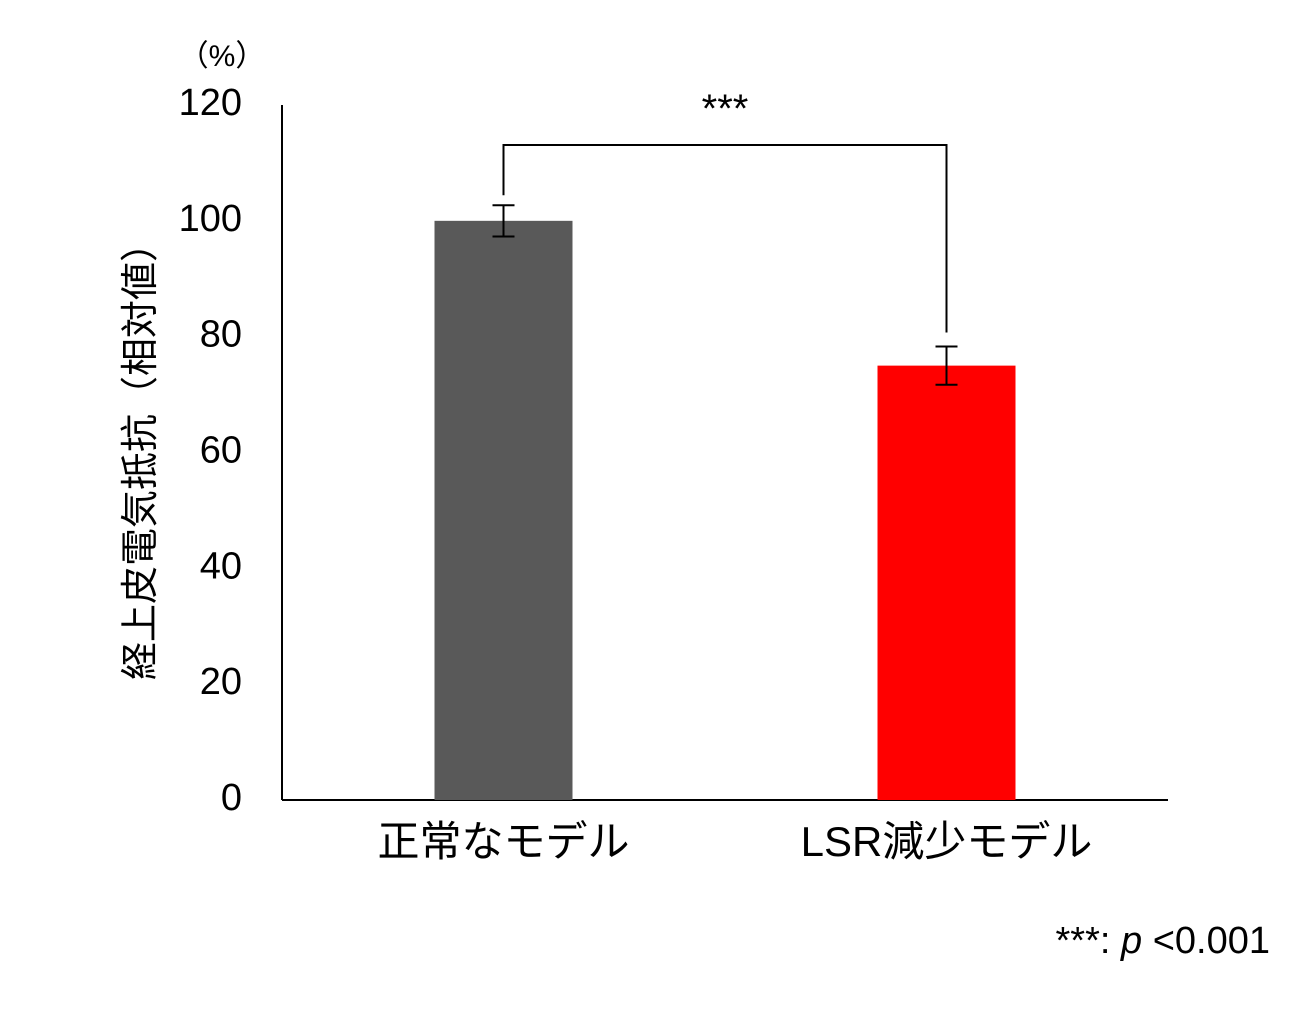 This screenshot has height=1014, width=1310. I want to click on error-bars, so click(725, 295).